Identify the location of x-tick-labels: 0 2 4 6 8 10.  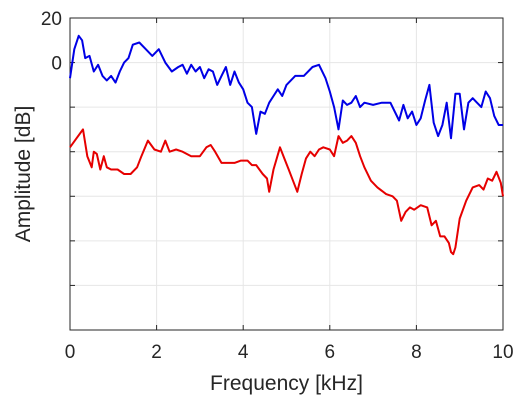
(289, 352).